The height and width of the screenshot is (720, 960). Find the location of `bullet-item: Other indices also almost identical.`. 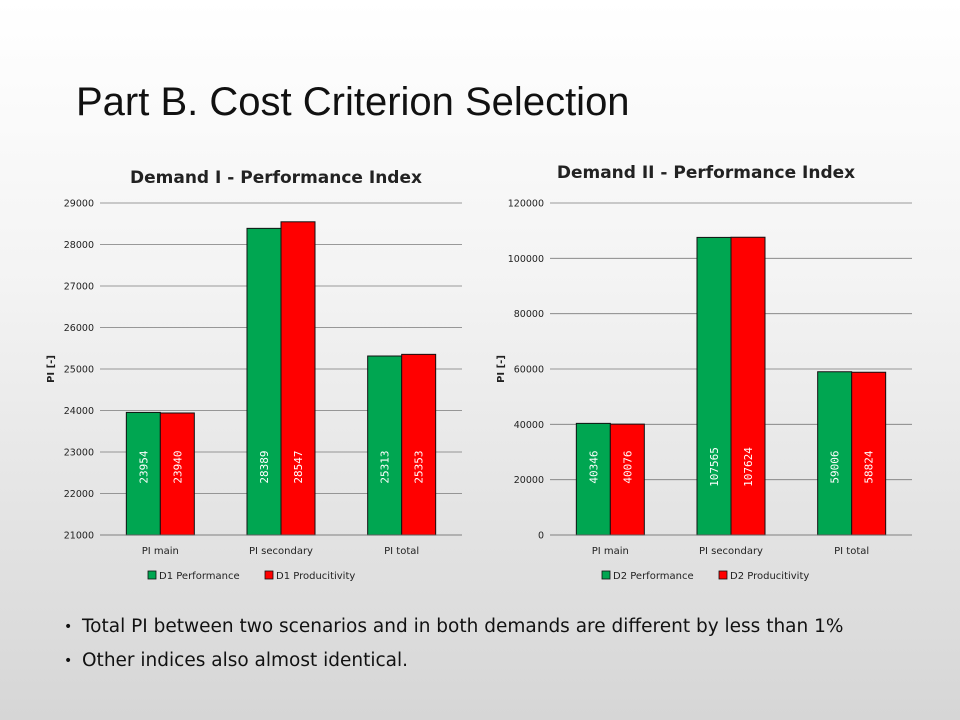

bullet-item: Other indices also almost identical. is located at coordinates (453, 663).